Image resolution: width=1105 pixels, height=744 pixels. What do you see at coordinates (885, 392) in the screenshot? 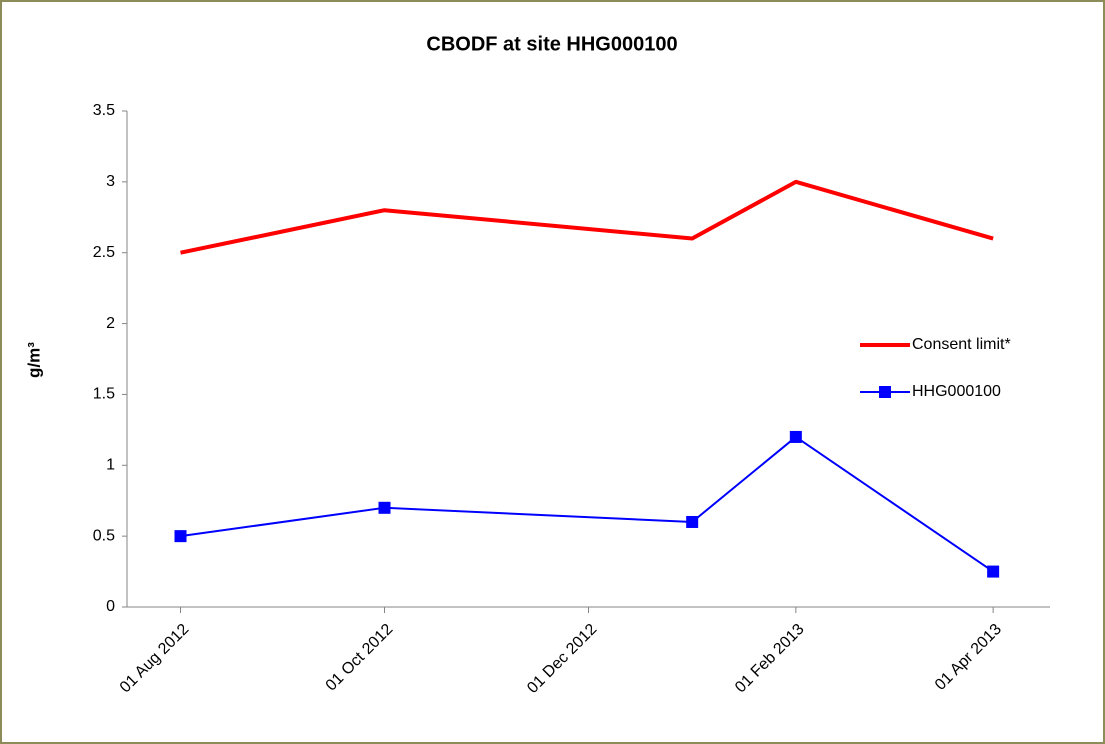
I see `legend-marker` at bounding box center [885, 392].